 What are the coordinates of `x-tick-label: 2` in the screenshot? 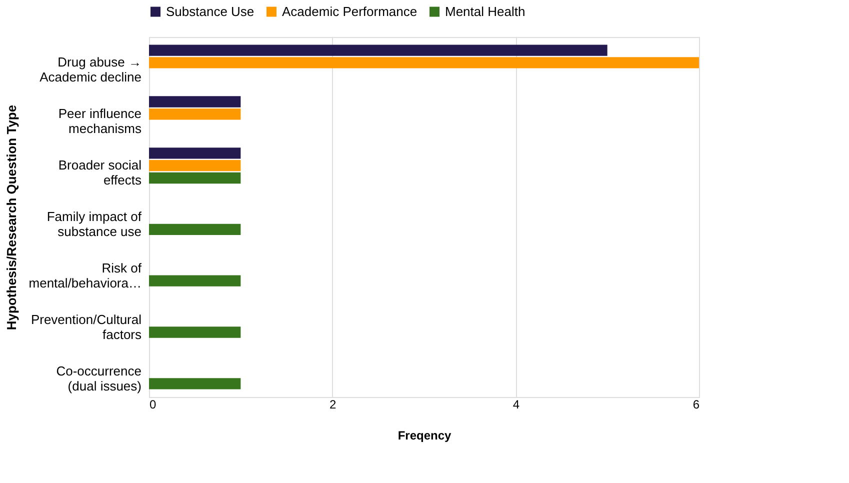 It's located at (332, 405).